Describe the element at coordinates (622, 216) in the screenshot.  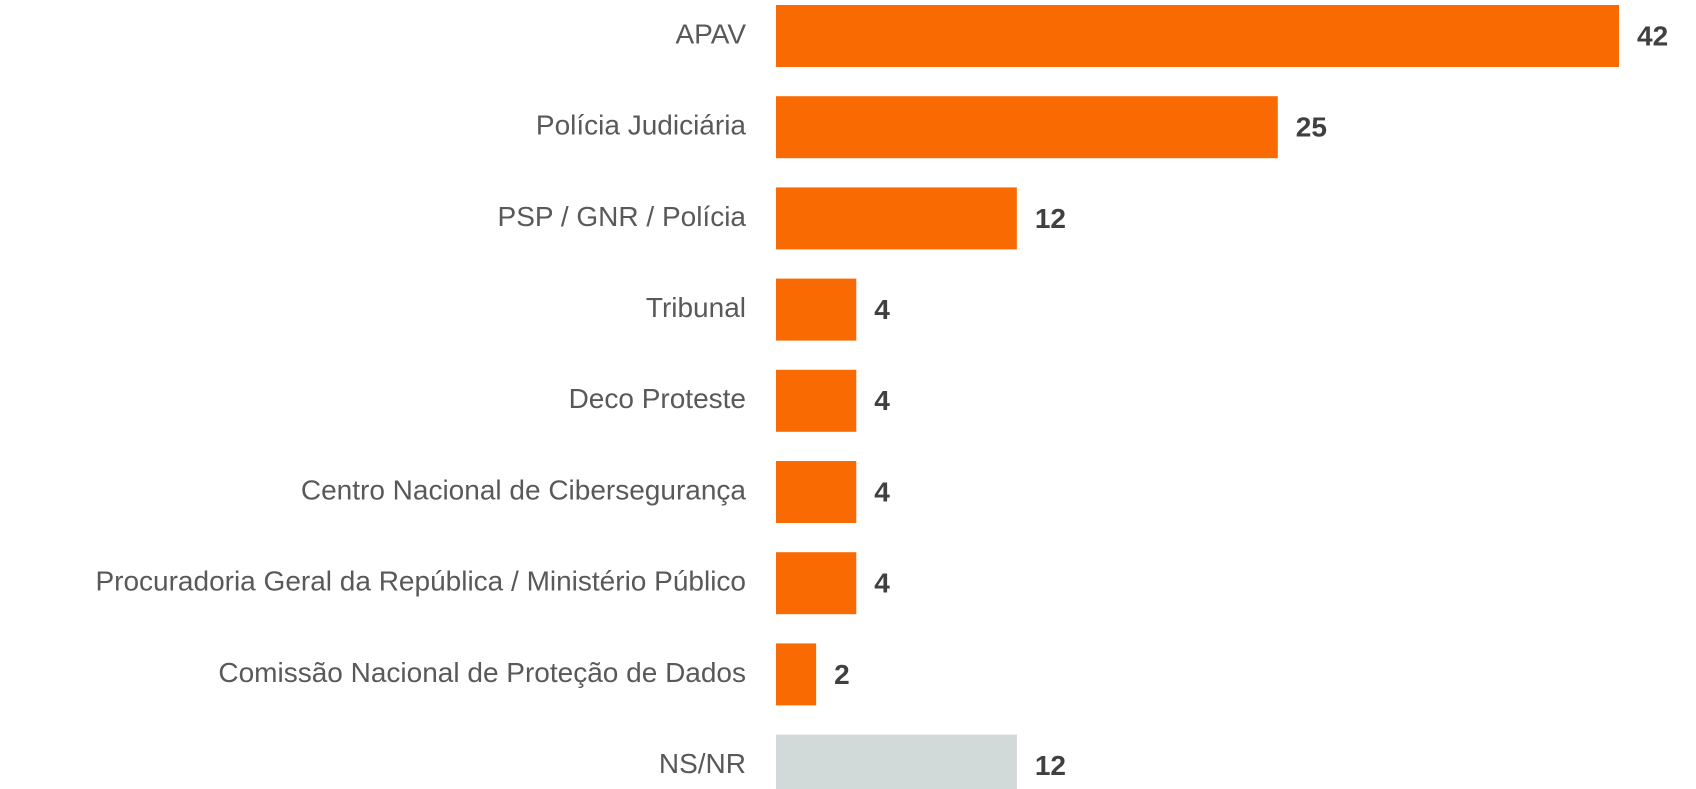
I see `category-label: PSP / GNR / Polícia` at that location.